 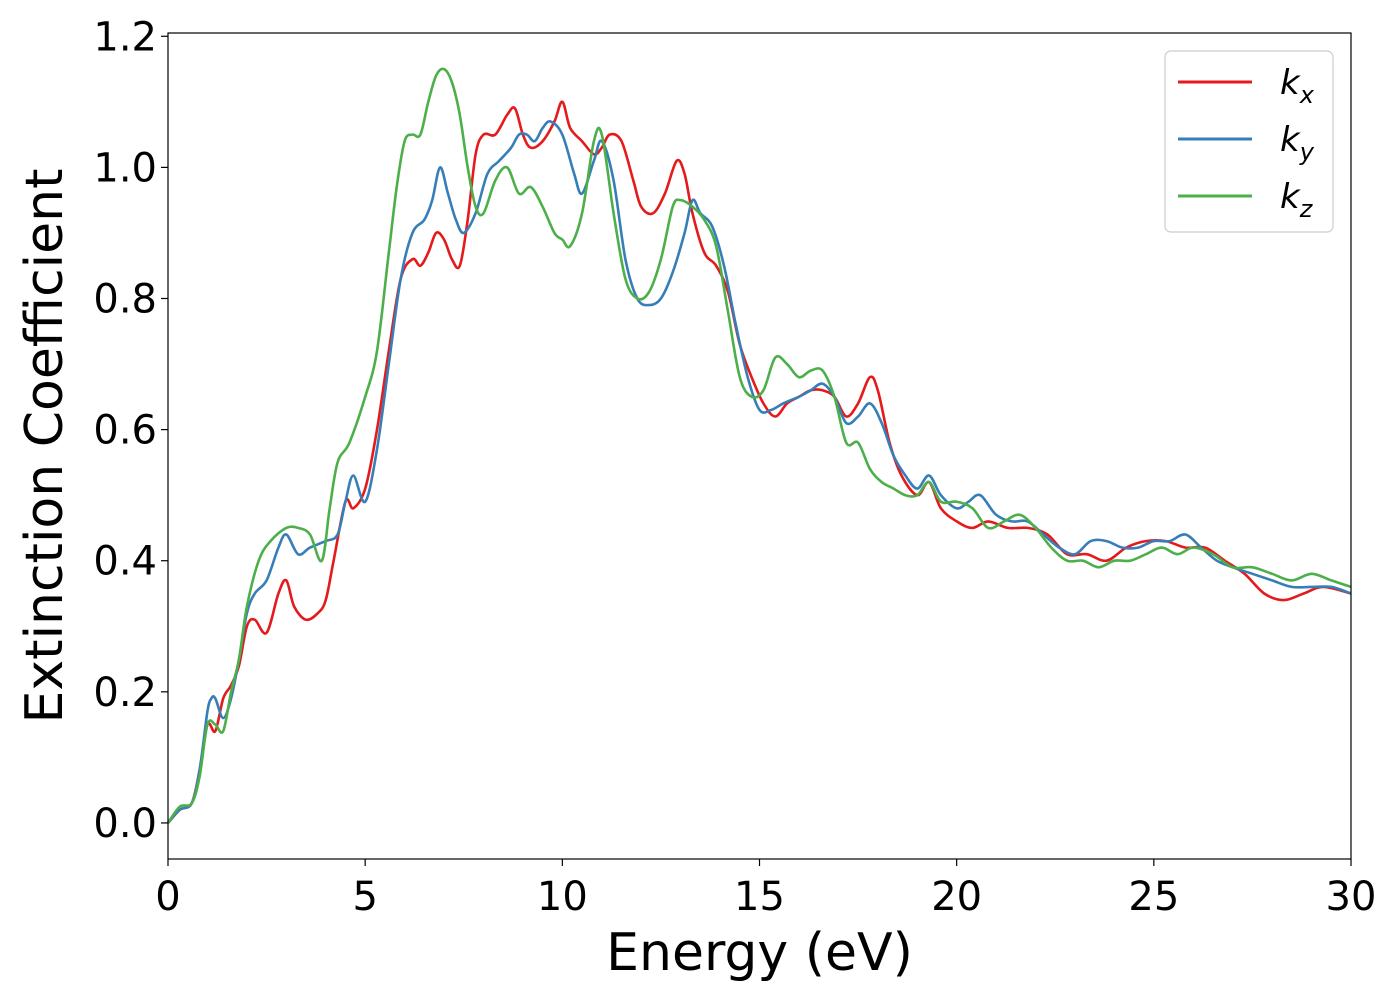 I want to click on x-tick-label: 0, so click(x=167, y=897).